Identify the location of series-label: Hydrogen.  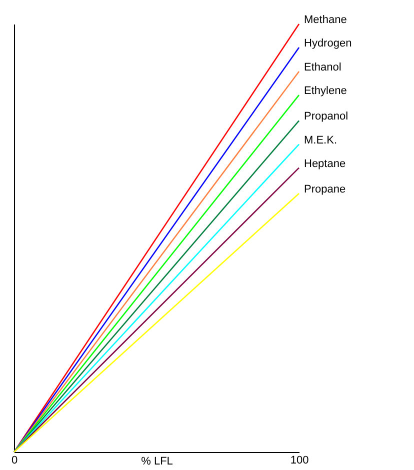
(328, 44).